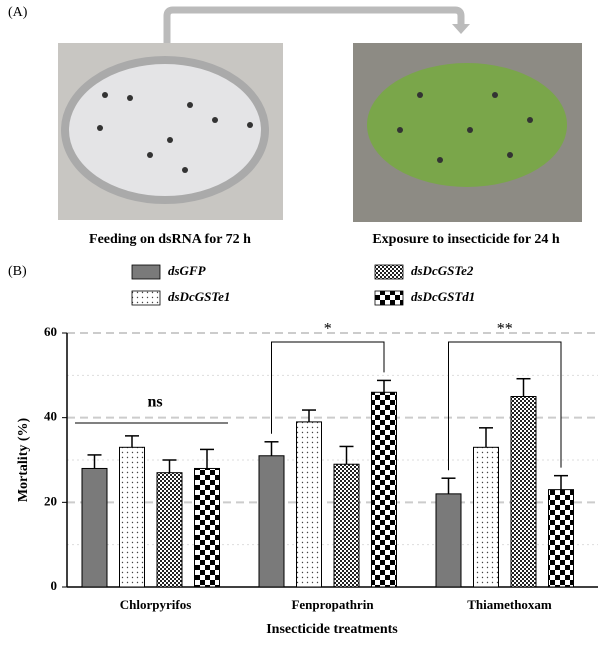 This screenshot has height=650, width=601. Describe the element at coordinates (170, 239) in the screenshot. I see `caption: Feeding on dsRNA for 72 h` at that location.